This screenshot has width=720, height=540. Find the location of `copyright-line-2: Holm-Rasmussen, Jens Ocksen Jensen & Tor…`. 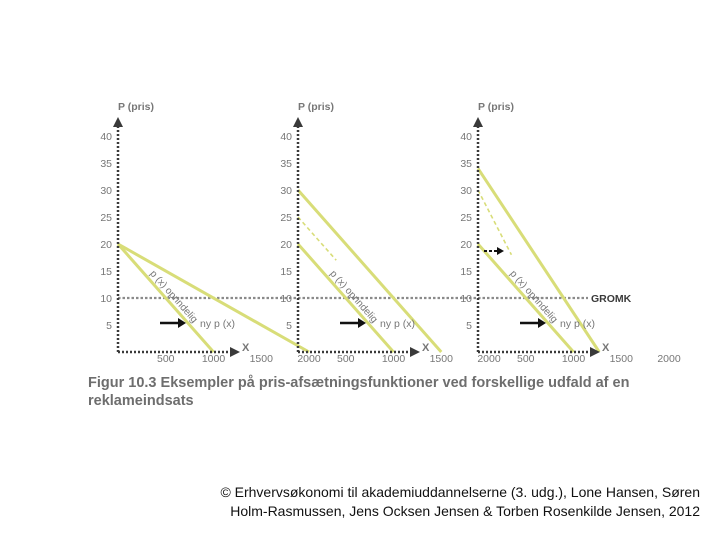

copyright-line-2: Holm-Rasmussen, Jens Ocksen Jensen & Tor… is located at coordinates (465, 511).